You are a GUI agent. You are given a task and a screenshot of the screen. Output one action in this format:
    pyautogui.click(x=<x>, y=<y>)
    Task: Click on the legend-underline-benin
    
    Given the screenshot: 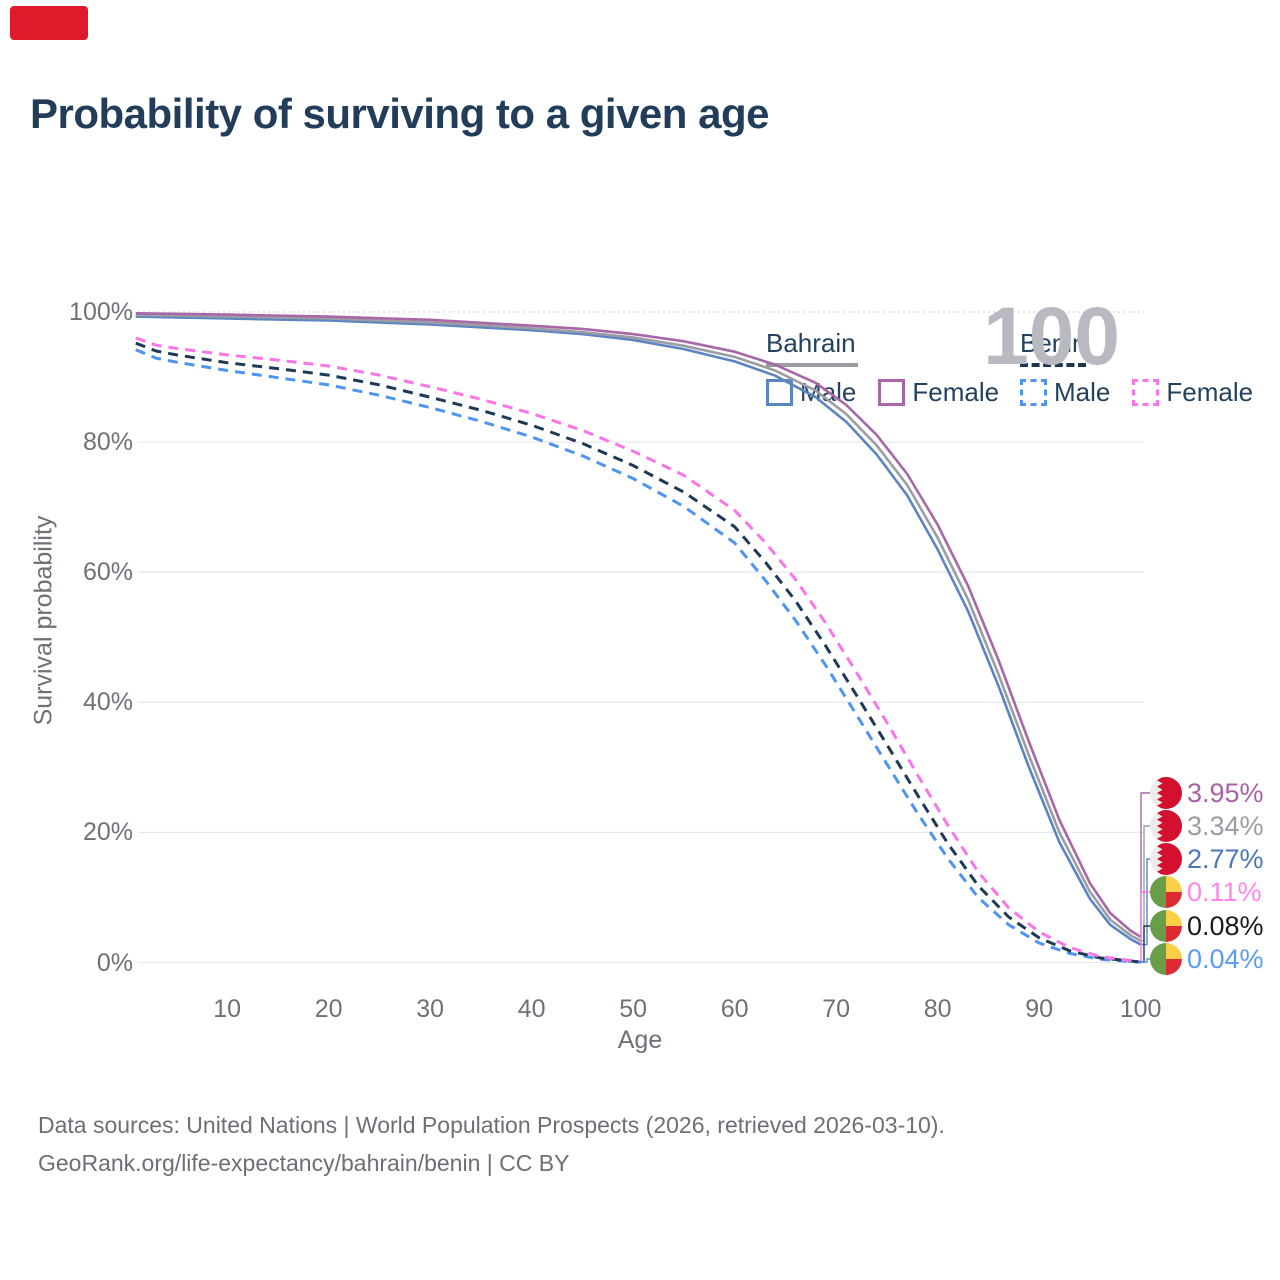 What is the action you would take?
    pyautogui.click(x=1053, y=365)
    